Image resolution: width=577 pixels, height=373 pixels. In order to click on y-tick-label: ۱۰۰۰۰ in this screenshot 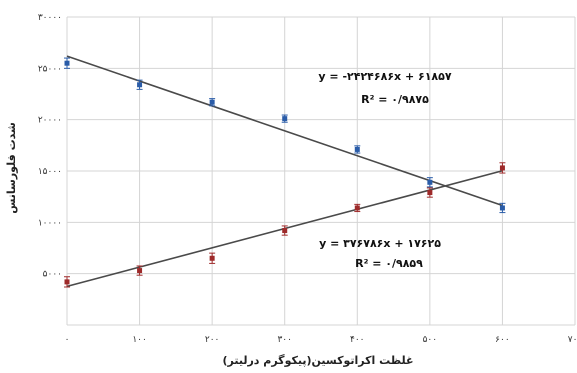, I will do `click(50, 223)`.